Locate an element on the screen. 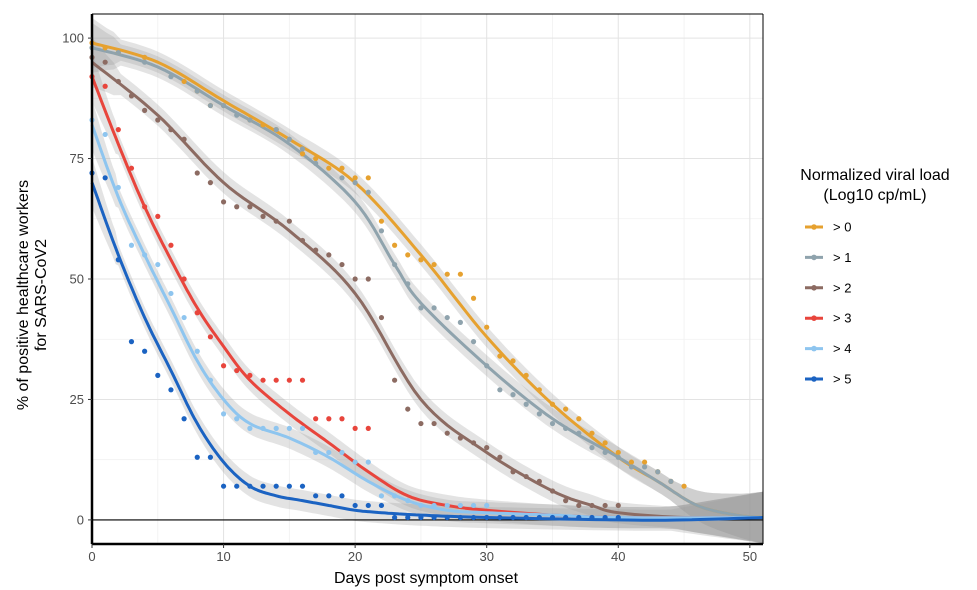 The height and width of the screenshot is (590, 977). y-axis-ticks: 0 25 50 75 100 is located at coordinates (77, 279).